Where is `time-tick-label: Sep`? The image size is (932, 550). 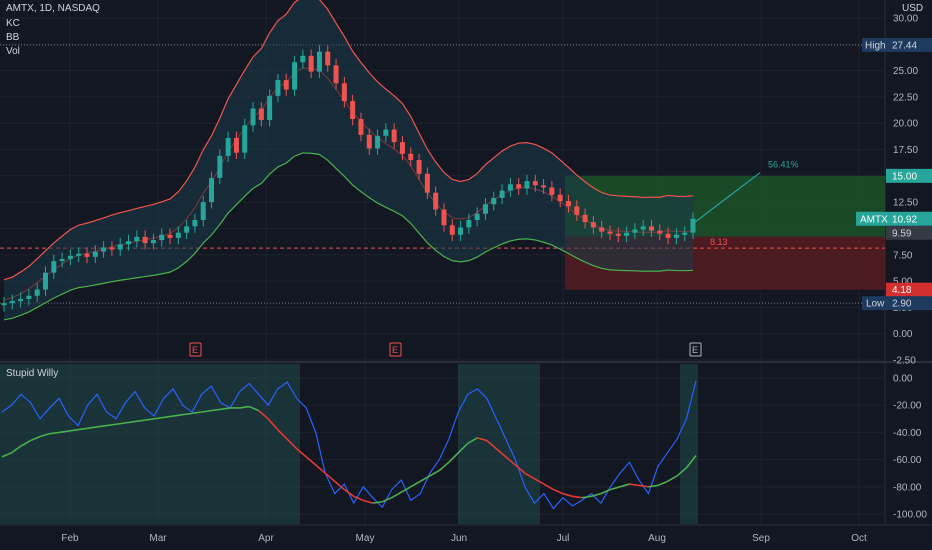 time-tick-label: Sep is located at coordinates (761, 538).